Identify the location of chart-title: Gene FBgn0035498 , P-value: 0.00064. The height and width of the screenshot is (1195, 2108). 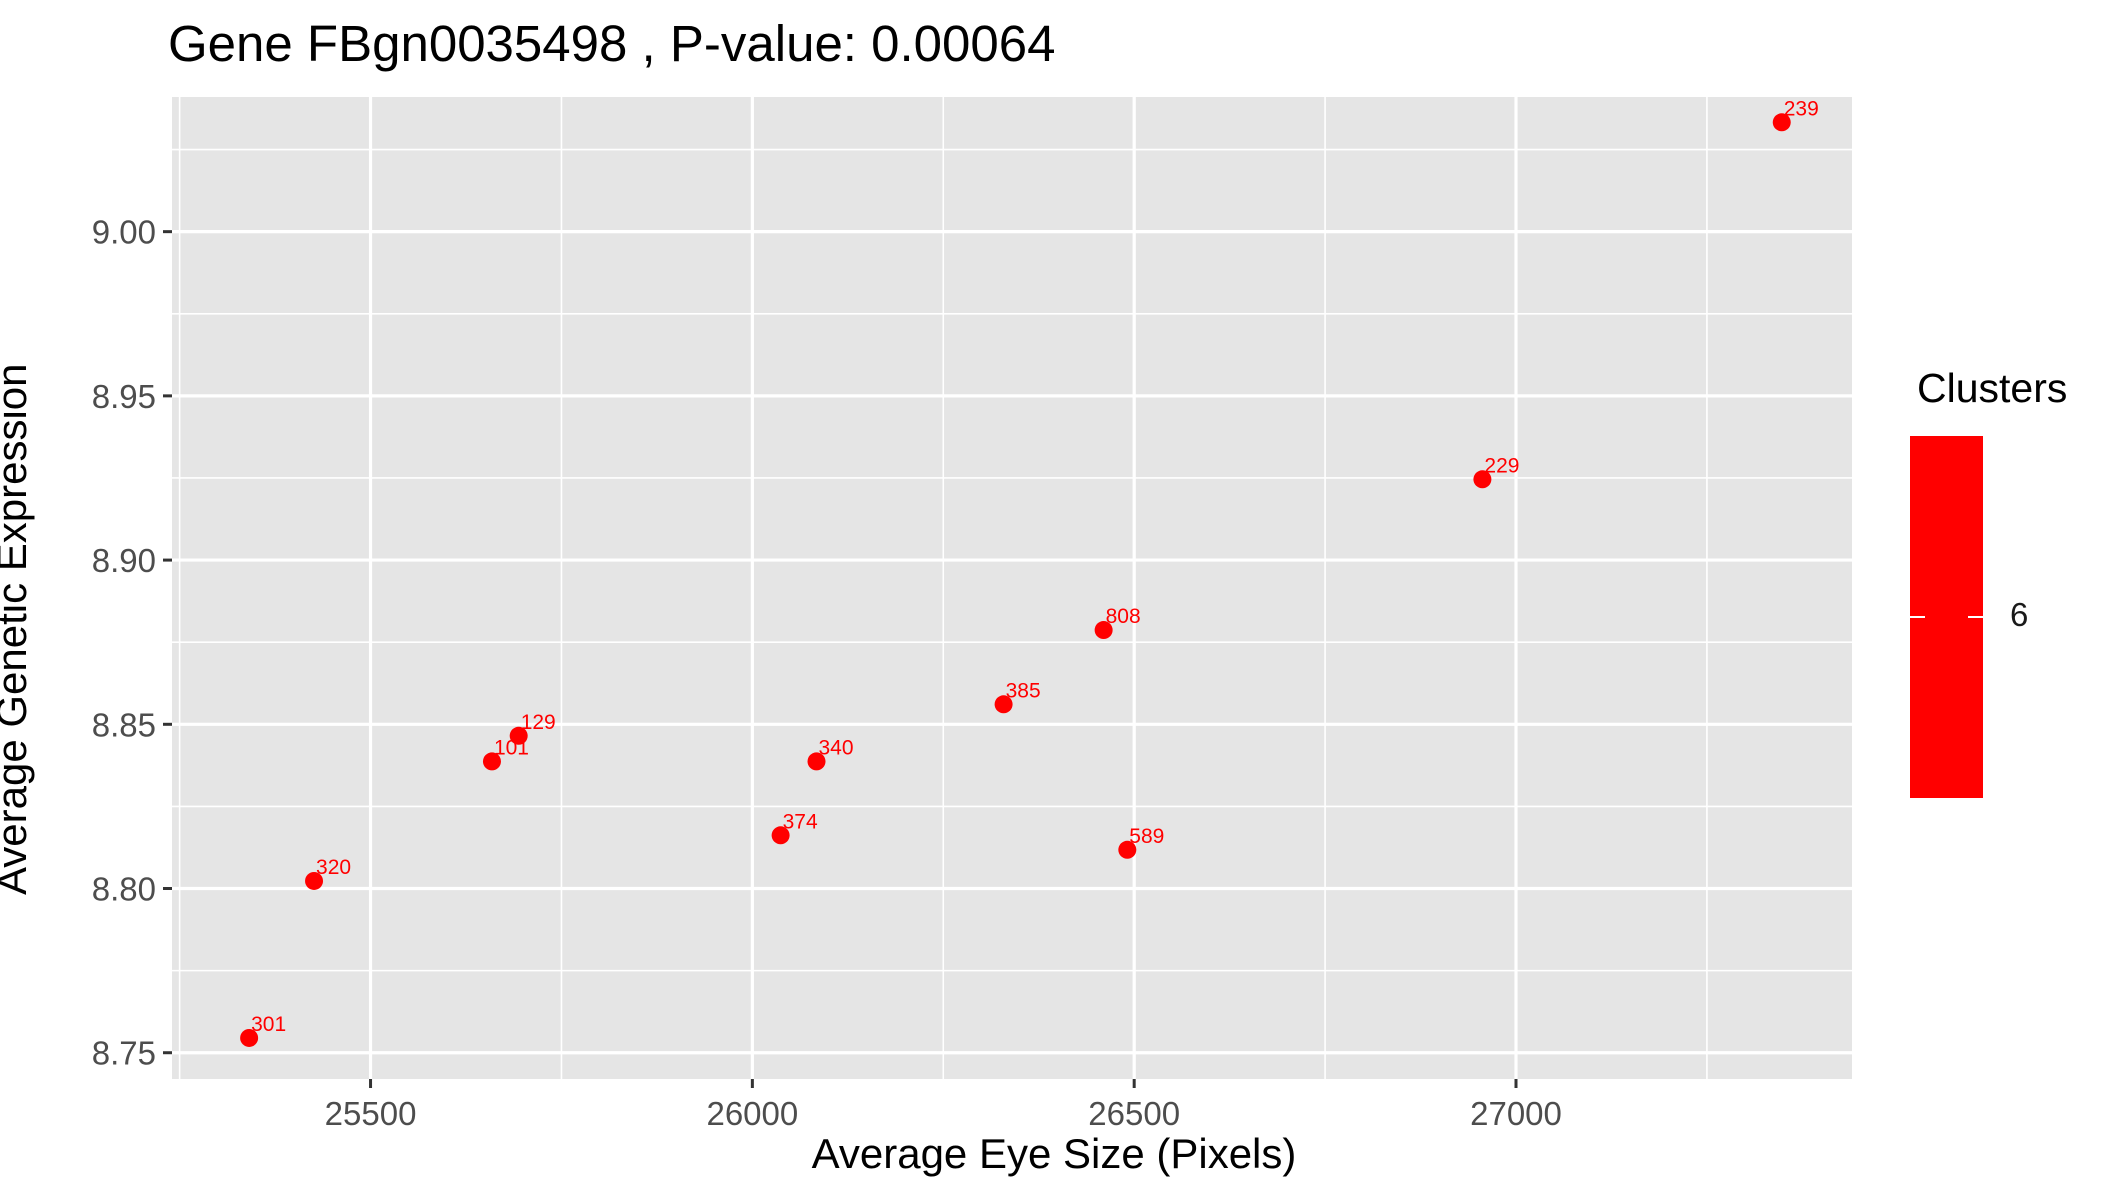
(612, 43).